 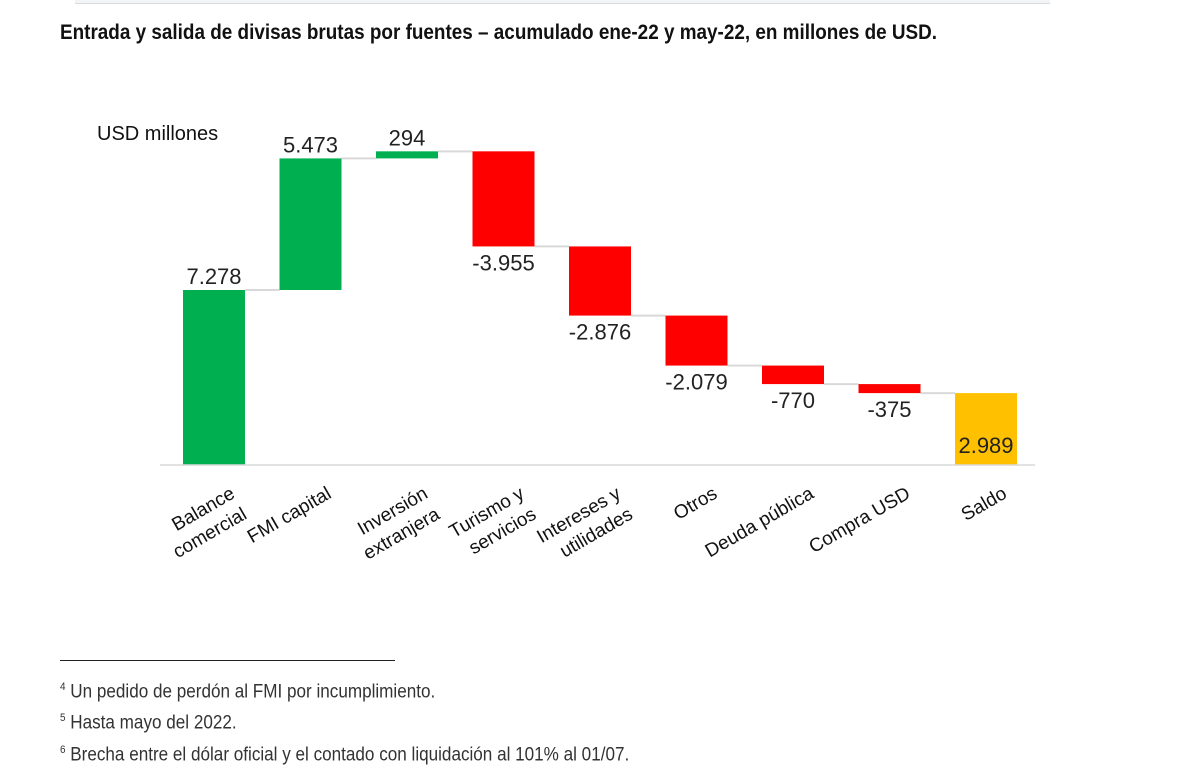 What do you see at coordinates (760, 522) in the screenshot?
I see `category-label: Deuda pública` at bounding box center [760, 522].